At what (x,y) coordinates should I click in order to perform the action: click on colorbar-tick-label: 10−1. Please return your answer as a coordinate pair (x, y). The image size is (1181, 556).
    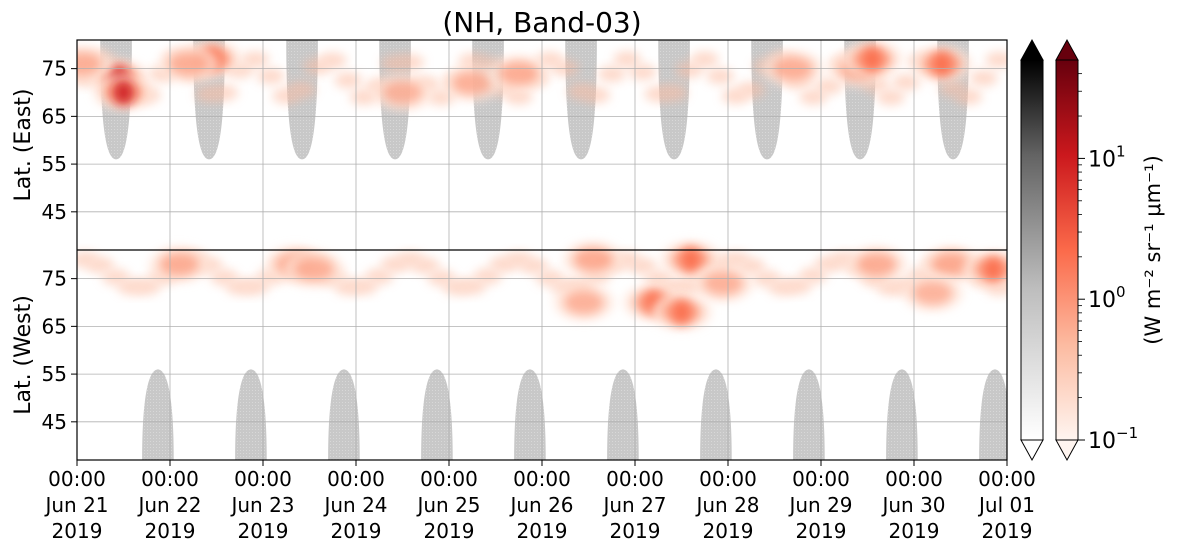
    Looking at the image, I should click on (1113, 439).